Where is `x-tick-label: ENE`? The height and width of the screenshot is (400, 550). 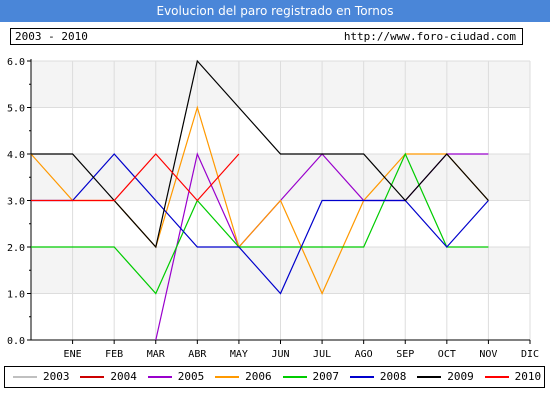 x-tick-label: ENE is located at coordinates (73, 354).